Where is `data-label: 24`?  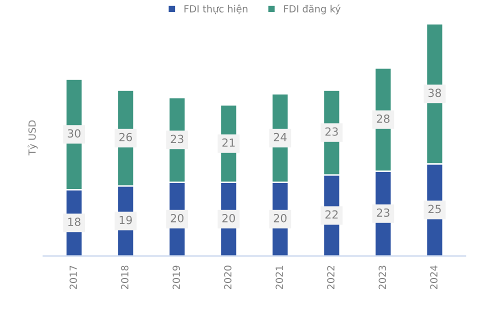 data-label: 24 is located at coordinates (280, 137).